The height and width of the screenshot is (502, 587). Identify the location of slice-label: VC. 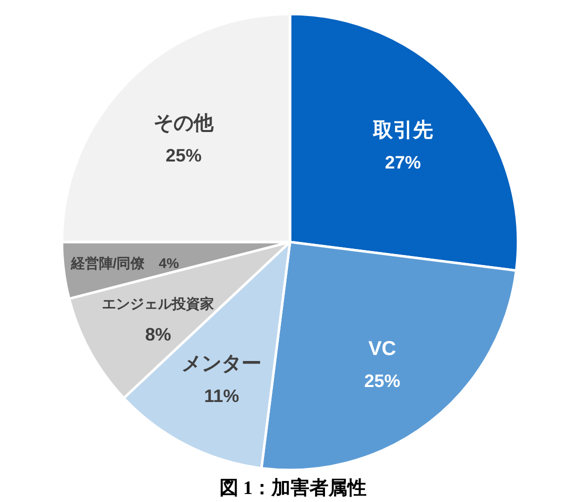
(382, 349).